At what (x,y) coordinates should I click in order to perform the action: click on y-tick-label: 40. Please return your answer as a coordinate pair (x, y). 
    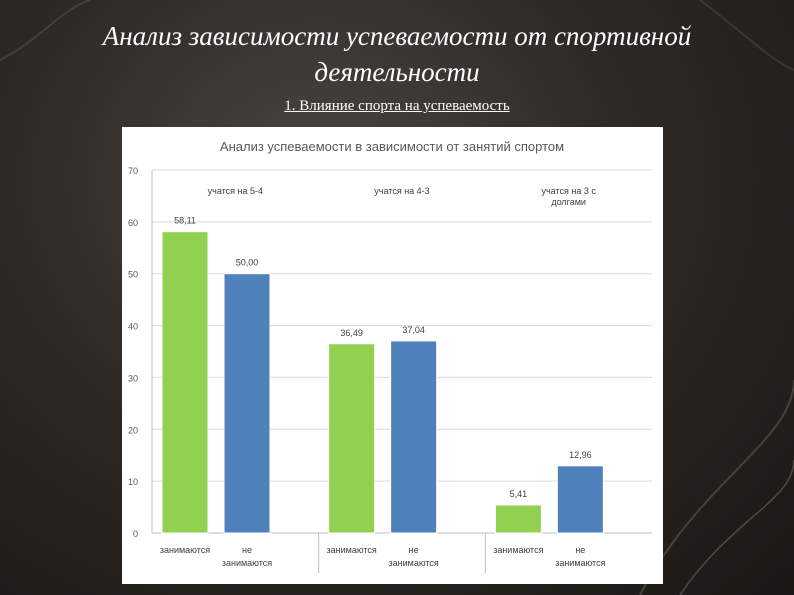
    Looking at the image, I should click on (133, 327).